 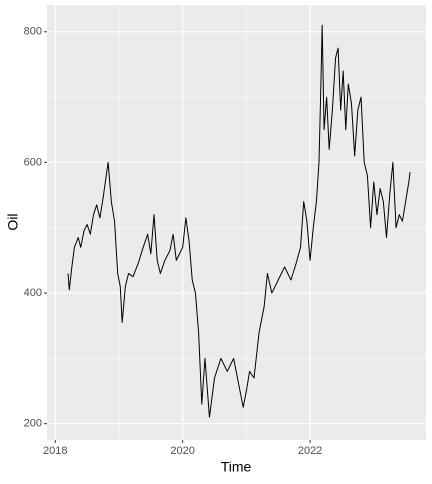 I want to click on y-tick-label: 600, so click(x=33, y=162).